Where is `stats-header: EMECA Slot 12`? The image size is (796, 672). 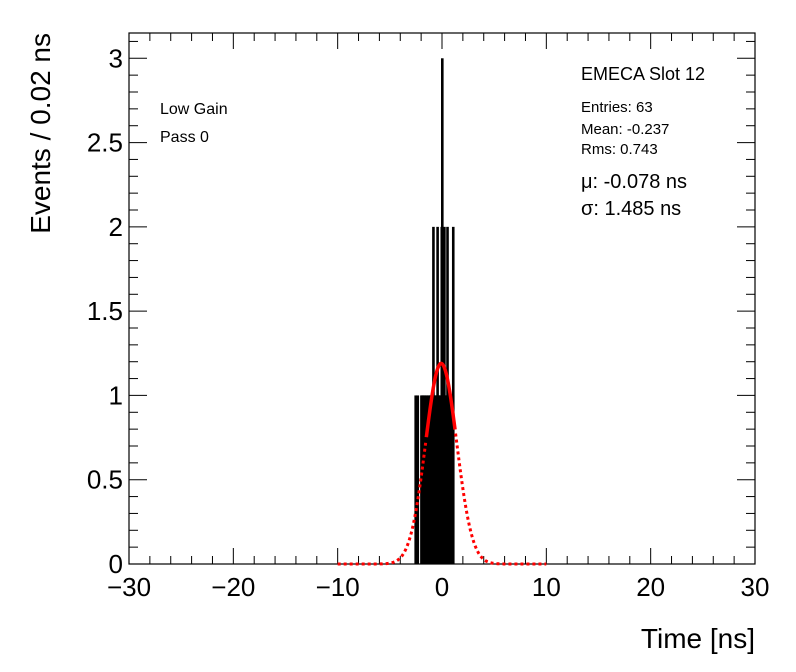 stats-header: EMECA Slot 12 is located at coordinates (643, 74).